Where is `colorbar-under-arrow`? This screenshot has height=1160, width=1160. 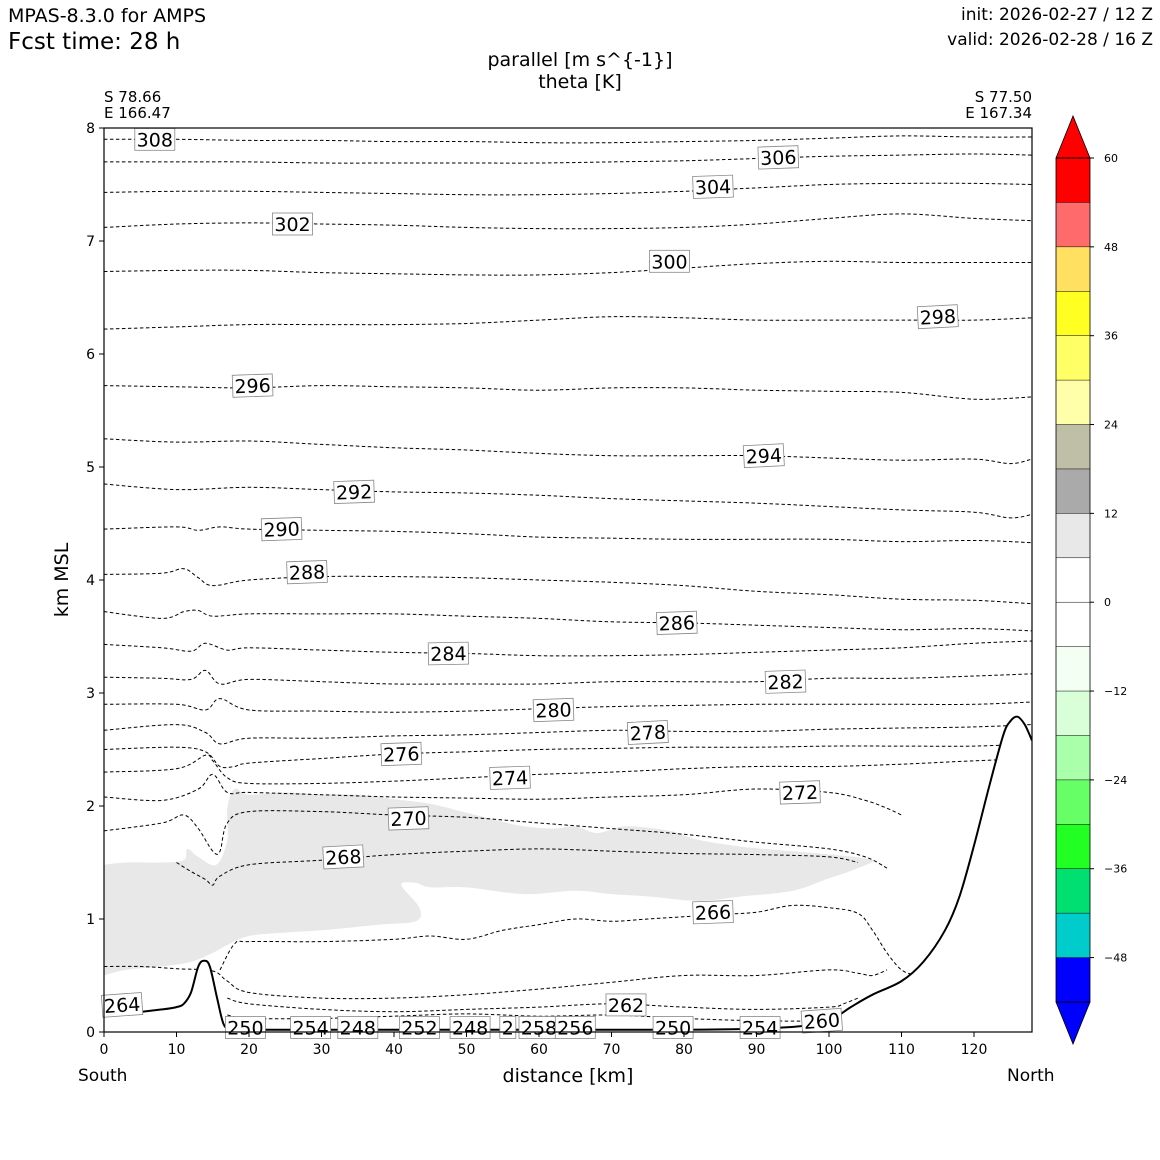 colorbar-under-arrow is located at coordinates (1073, 1023).